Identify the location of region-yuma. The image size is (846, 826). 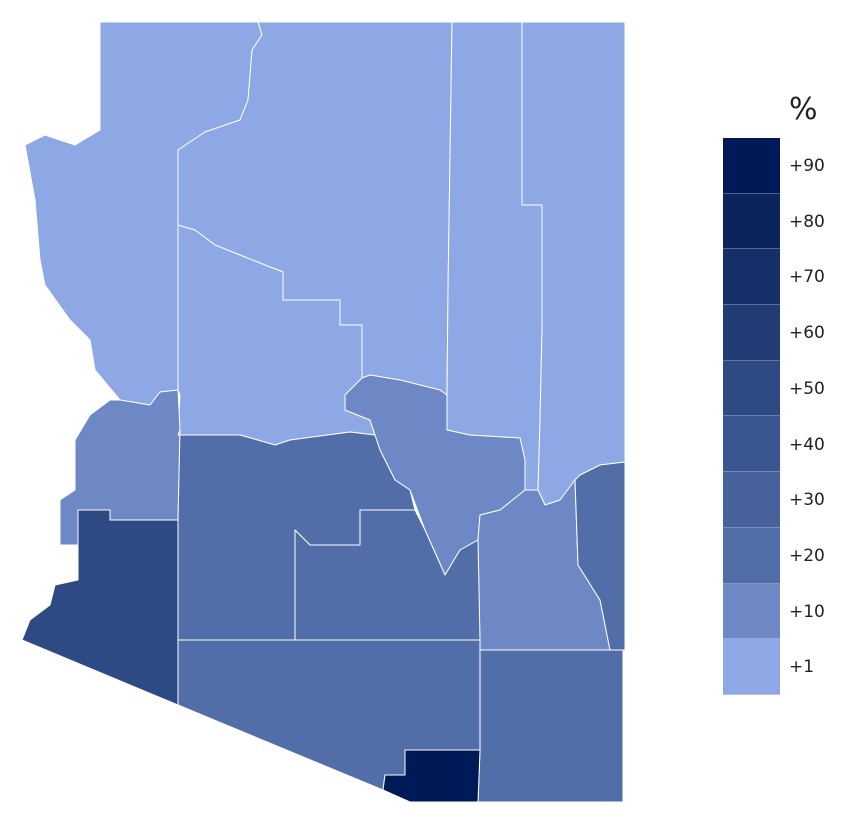
(100, 607).